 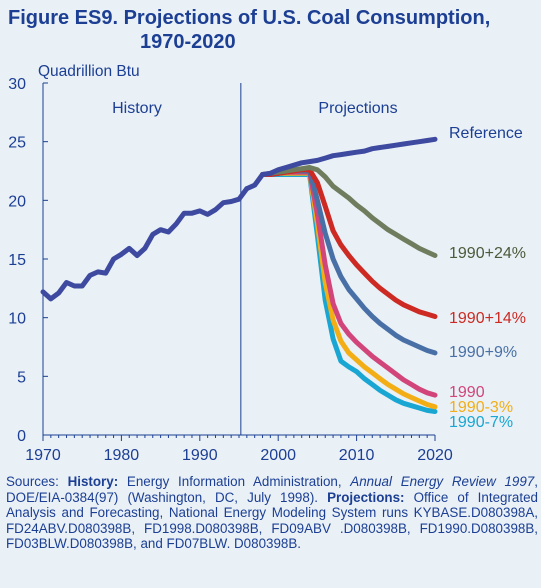 What do you see at coordinates (21, 436) in the screenshot?
I see `y-tick-label: 0` at bounding box center [21, 436].